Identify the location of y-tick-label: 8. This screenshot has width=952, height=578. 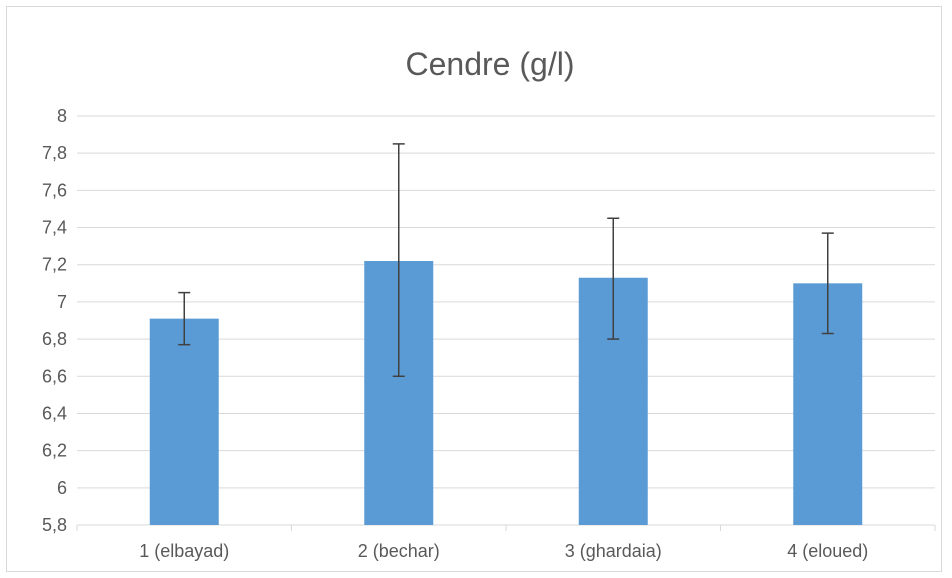
(62, 116).